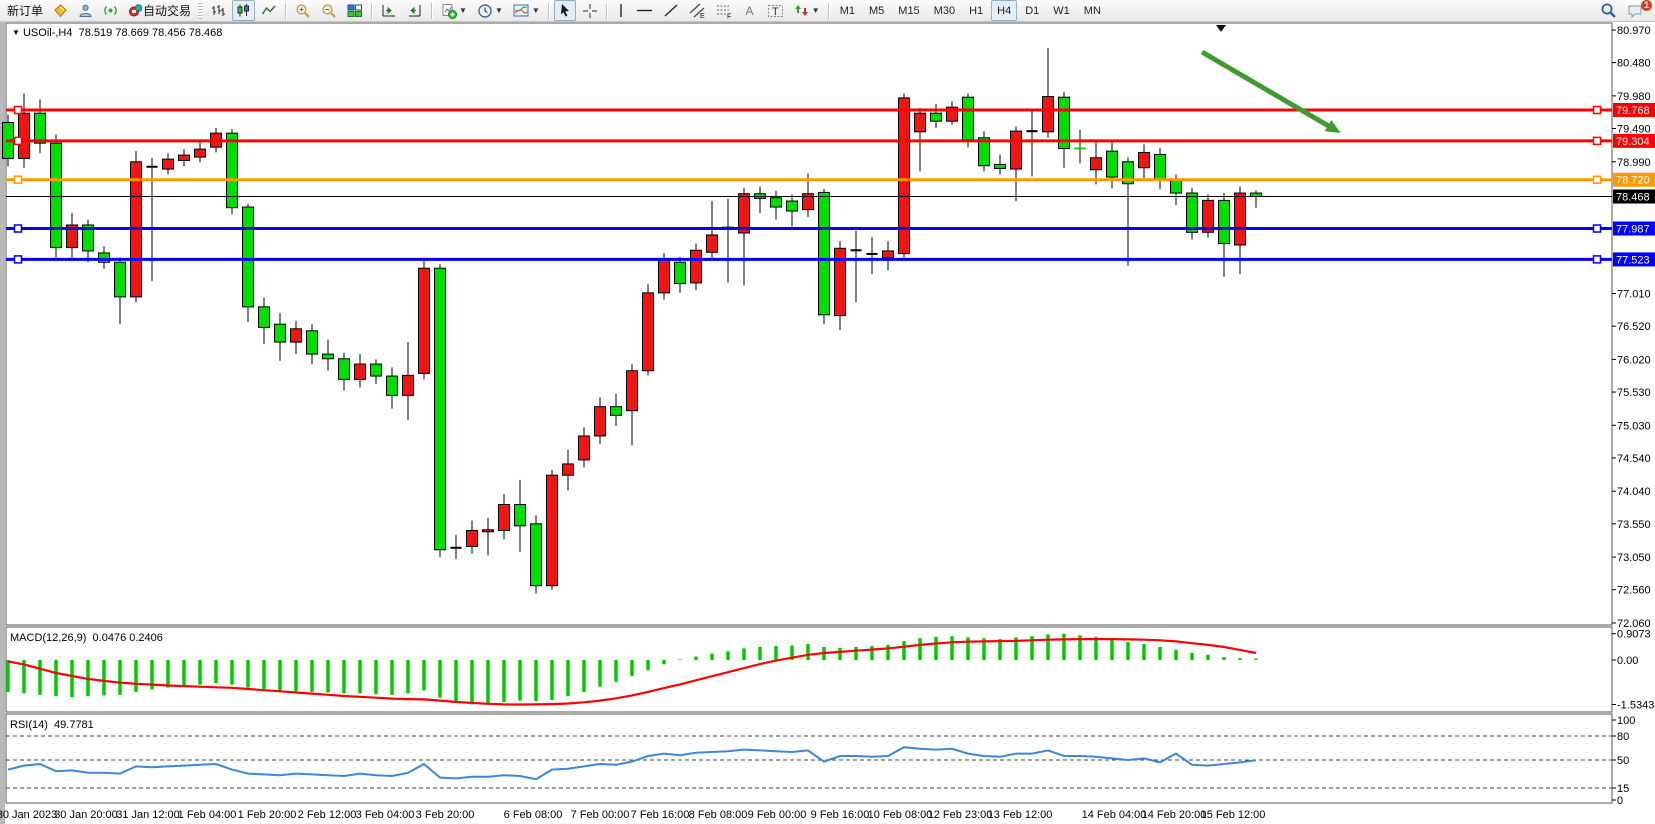  Describe the element at coordinates (807, 10) in the screenshot. I see `arrow-shapes-button: ▼` at that location.